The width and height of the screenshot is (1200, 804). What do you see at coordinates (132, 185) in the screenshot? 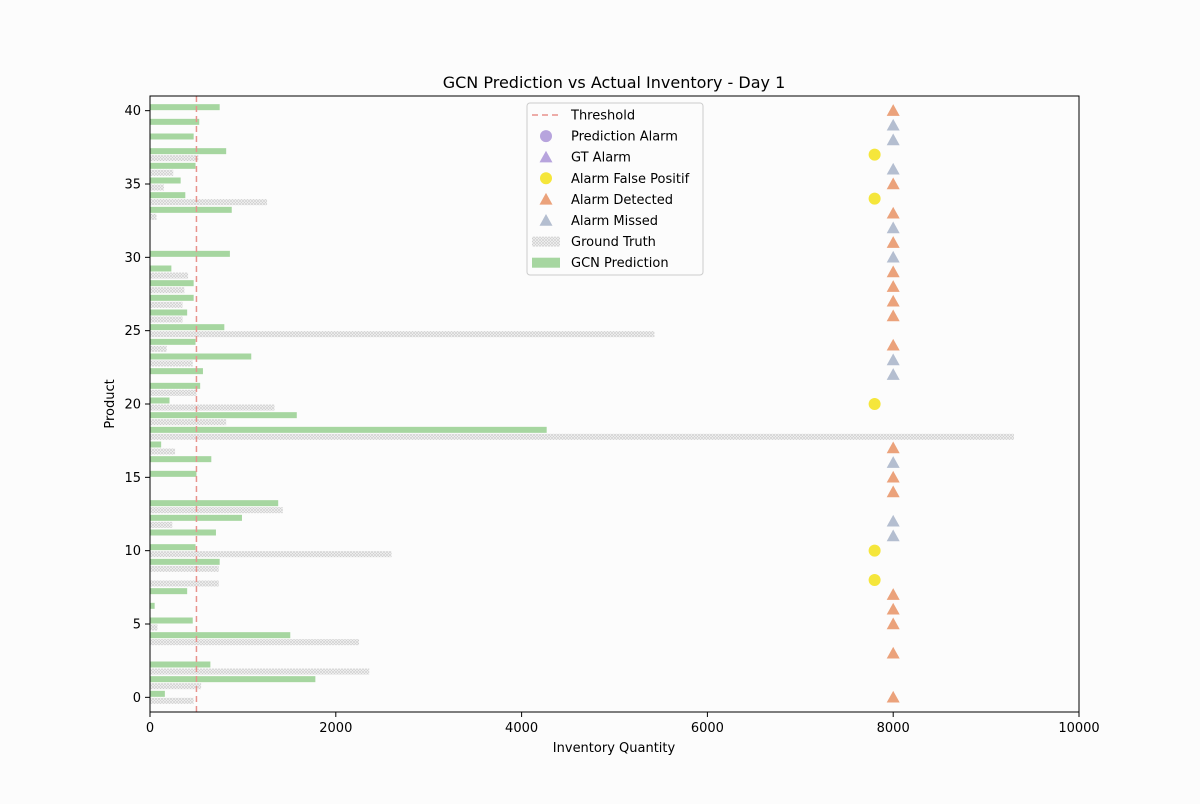
I see `y-tick-label: 35` at bounding box center [132, 185].